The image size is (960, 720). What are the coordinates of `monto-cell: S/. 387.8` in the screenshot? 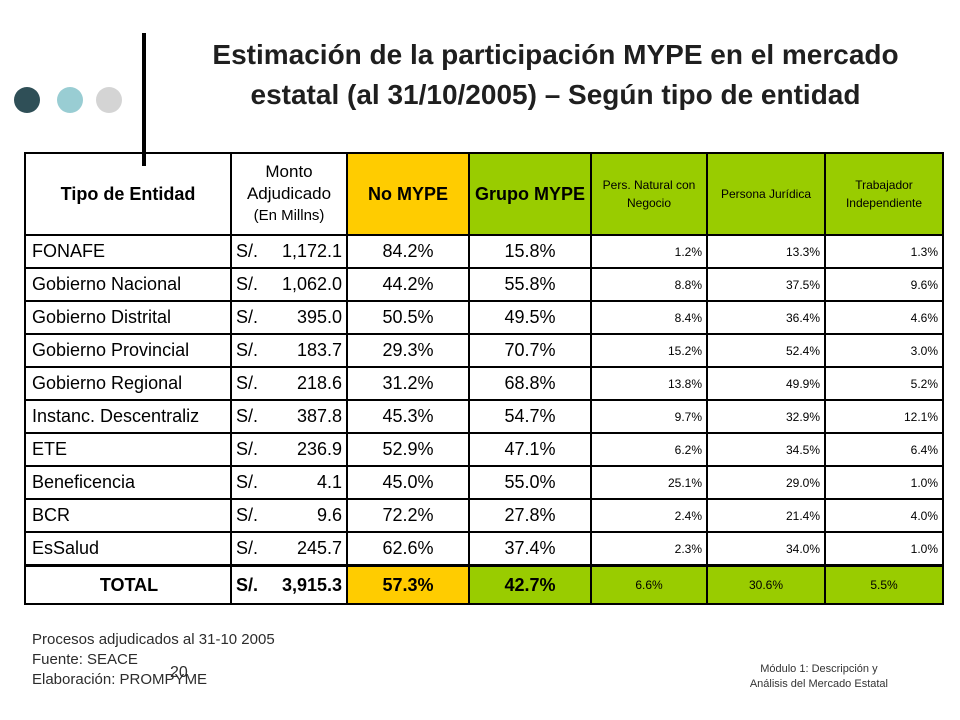 It's located at (289, 416).